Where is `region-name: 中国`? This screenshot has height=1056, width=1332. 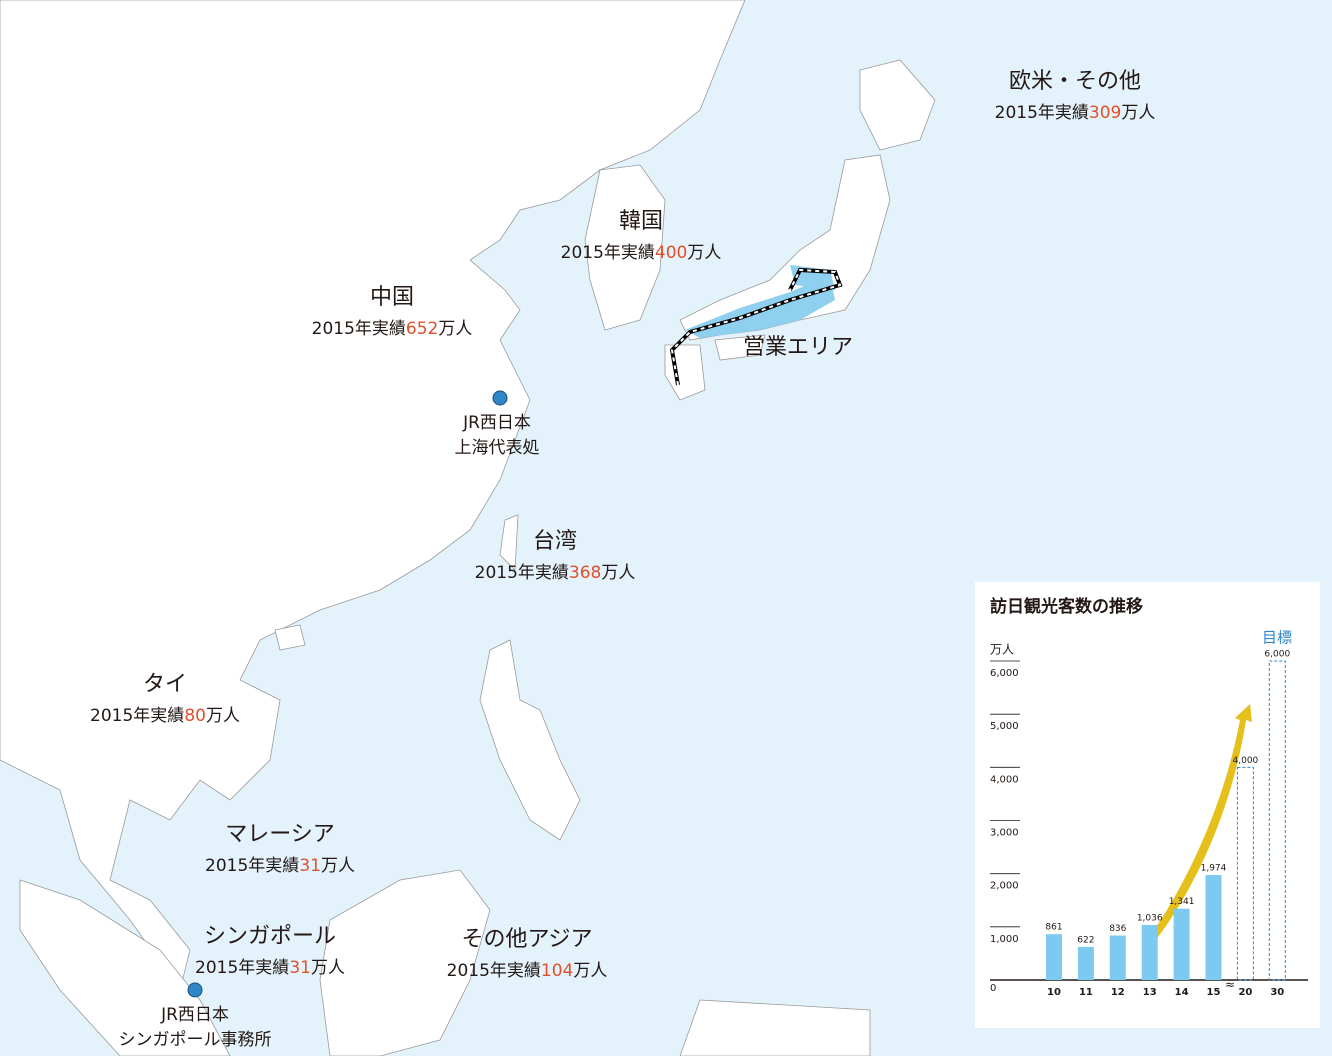 region-name: 中国 is located at coordinates (392, 297).